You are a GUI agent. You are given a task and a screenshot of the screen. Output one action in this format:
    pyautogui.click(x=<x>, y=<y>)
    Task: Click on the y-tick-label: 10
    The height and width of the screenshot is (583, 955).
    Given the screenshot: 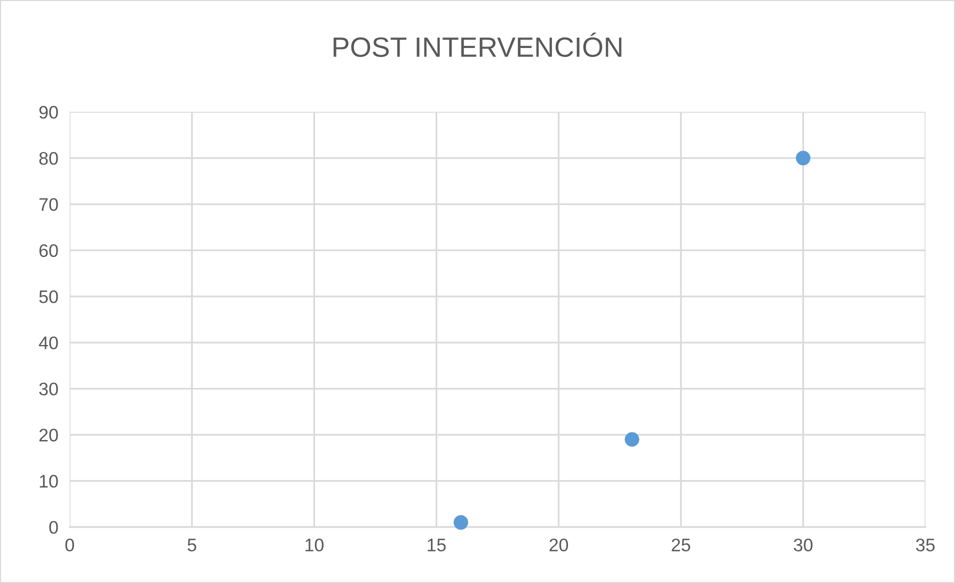 What is the action you would take?
    pyautogui.click(x=49, y=481)
    